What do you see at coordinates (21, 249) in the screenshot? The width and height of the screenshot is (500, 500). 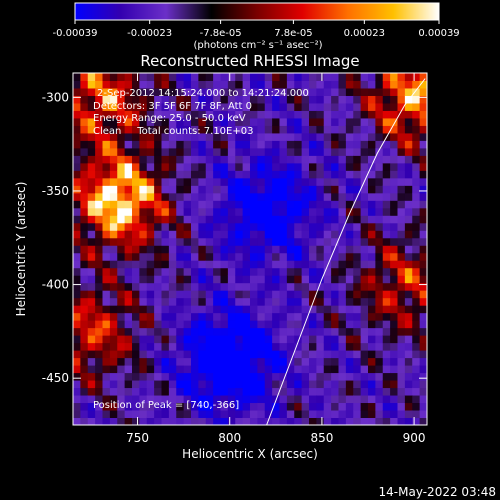 I see `y-axis-label: Heliocentric Y (arcsec)` at bounding box center [21, 249].